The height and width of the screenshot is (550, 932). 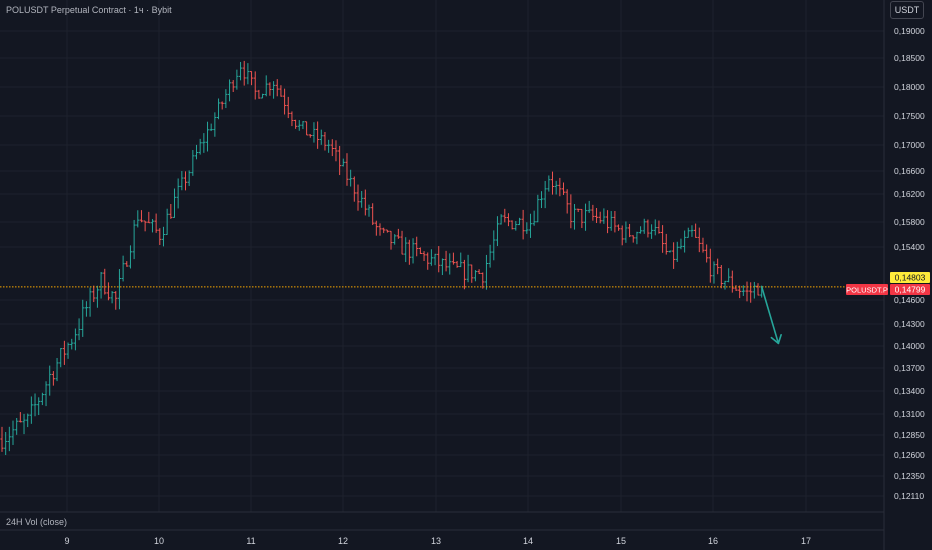 I want to click on price-tick-label: 0,16200, so click(x=909, y=194).